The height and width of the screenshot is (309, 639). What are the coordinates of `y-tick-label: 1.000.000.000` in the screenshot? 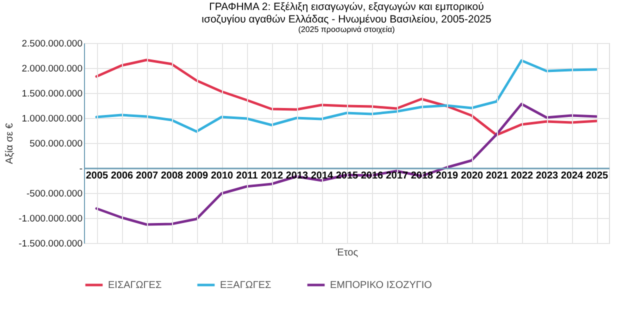 It's located at (52, 119).